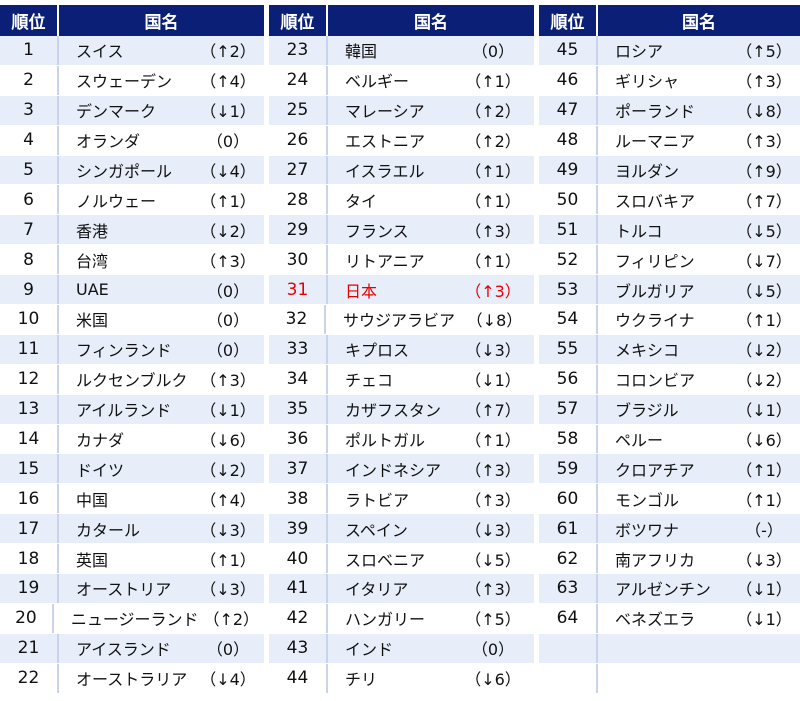 This screenshot has width=800, height=701. What do you see at coordinates (401, 230) in the screenshot?
I see `table-row: 29 フランス （↑3）` at bounding box center [401, 230].